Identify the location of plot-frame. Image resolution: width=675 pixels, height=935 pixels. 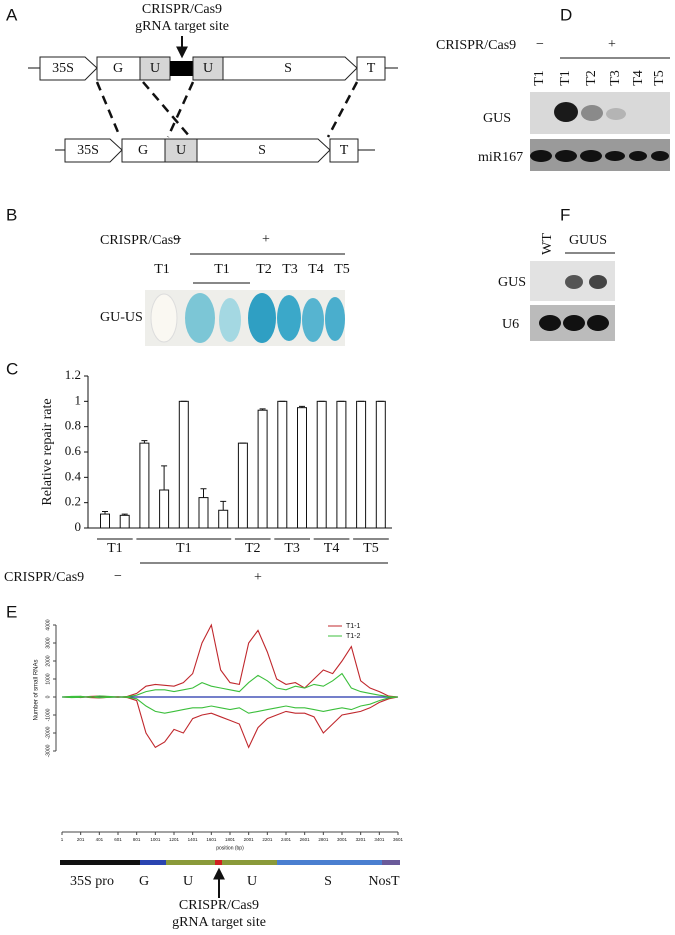
(230, 727).